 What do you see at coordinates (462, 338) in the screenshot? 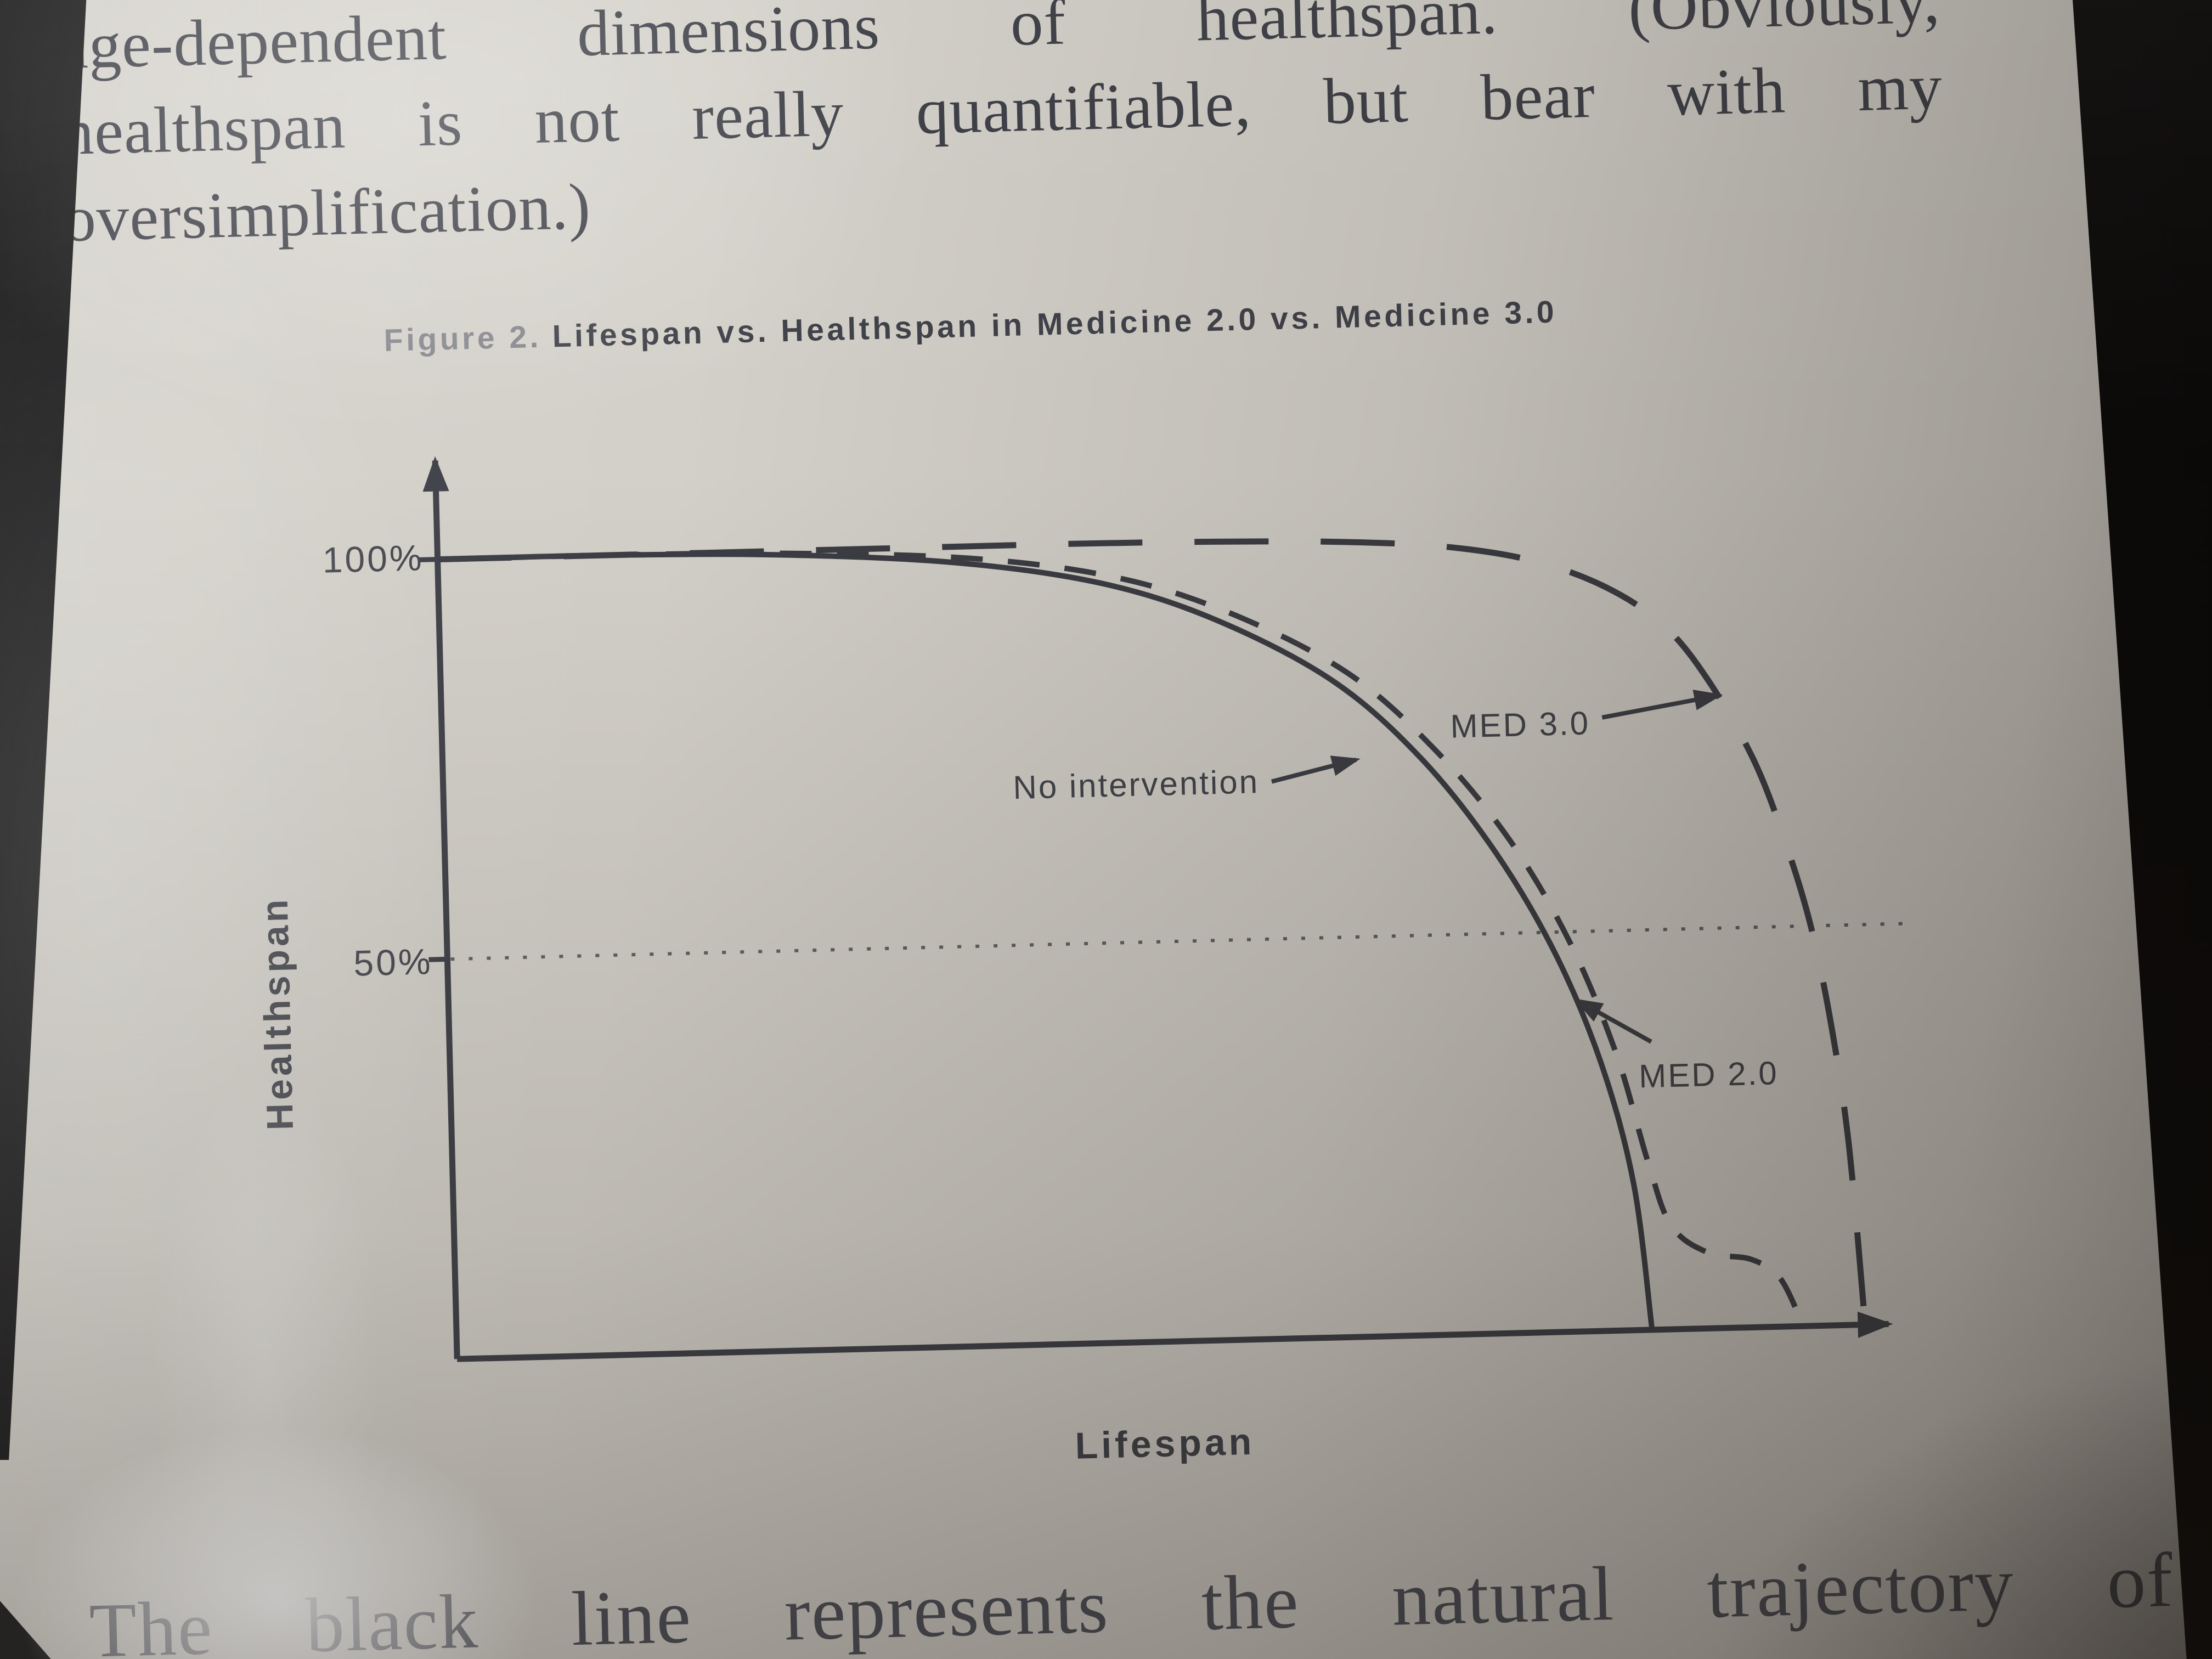
I see `figure-number-label: Figure 2.` at bounding box center [462, 338].